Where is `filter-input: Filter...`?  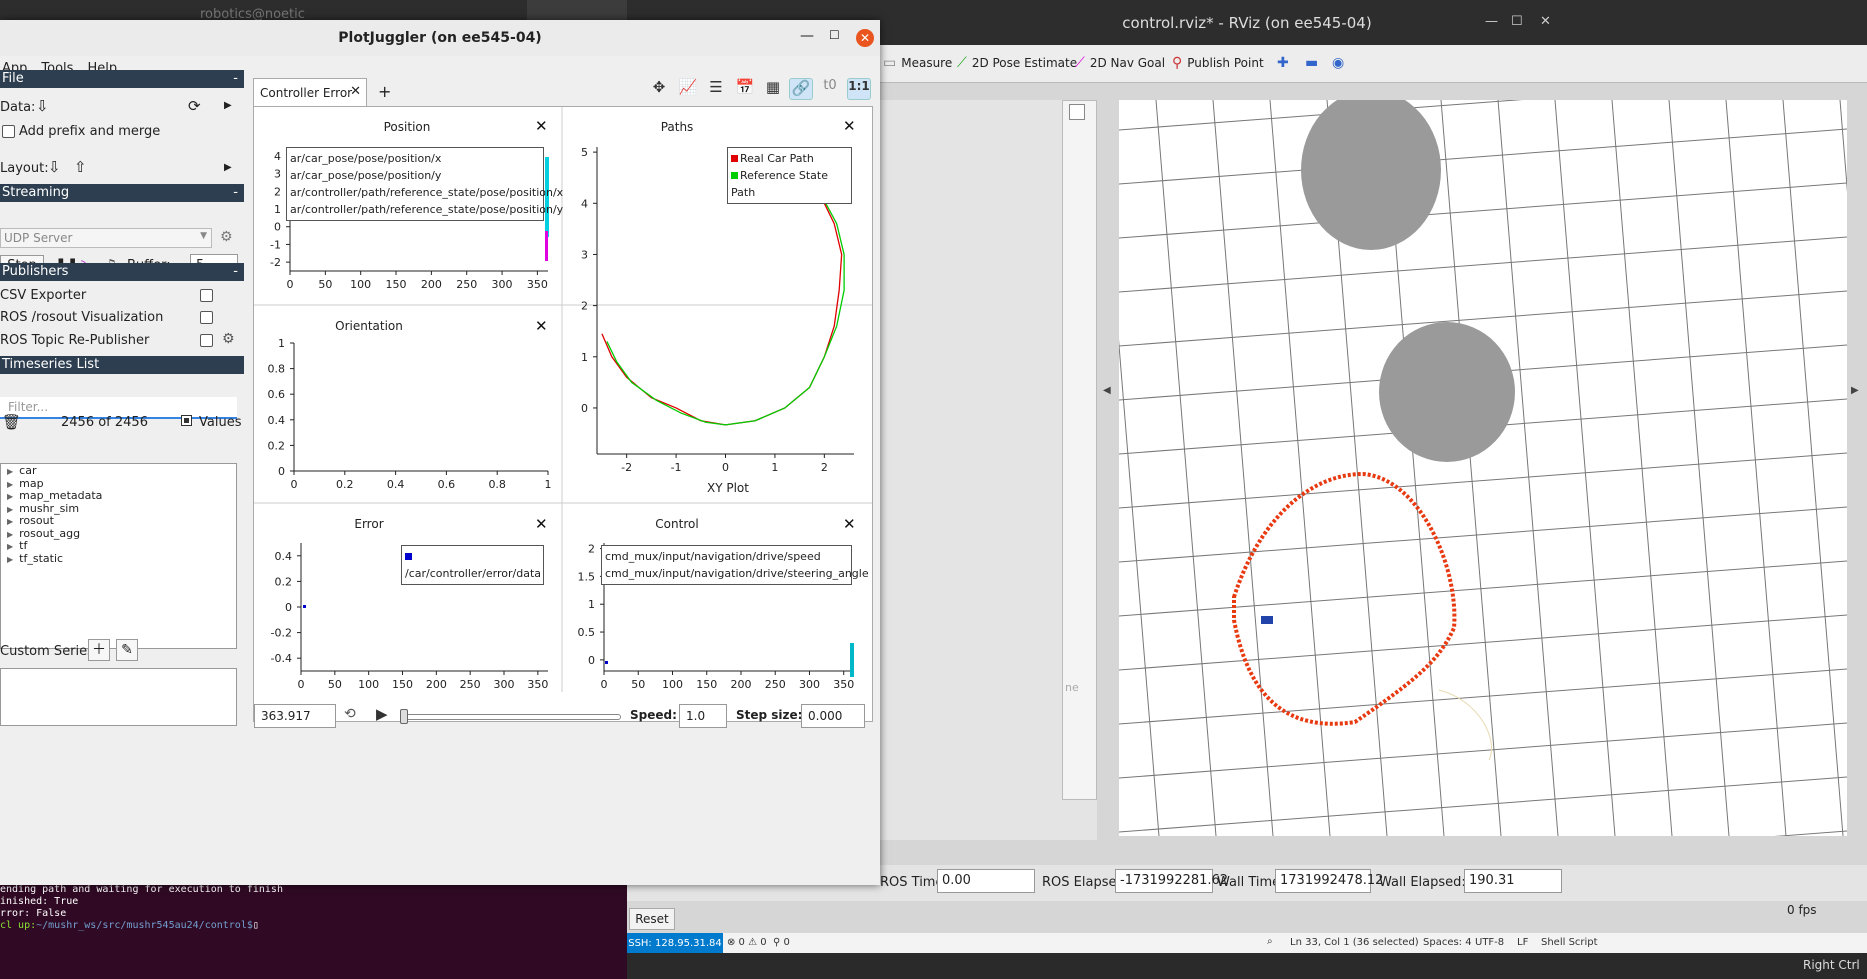
filter-input: Filter... is located at coordinates (118, 408).